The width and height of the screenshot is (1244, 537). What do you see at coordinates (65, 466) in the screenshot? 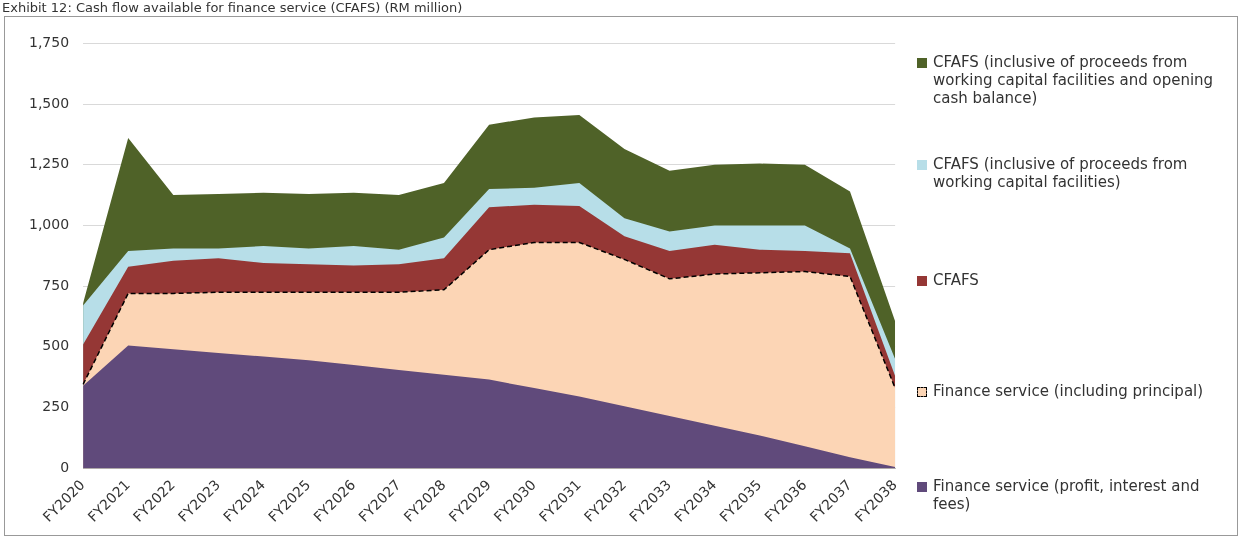
I see `y-tick-label: 0` at bounding box center [65, 466].